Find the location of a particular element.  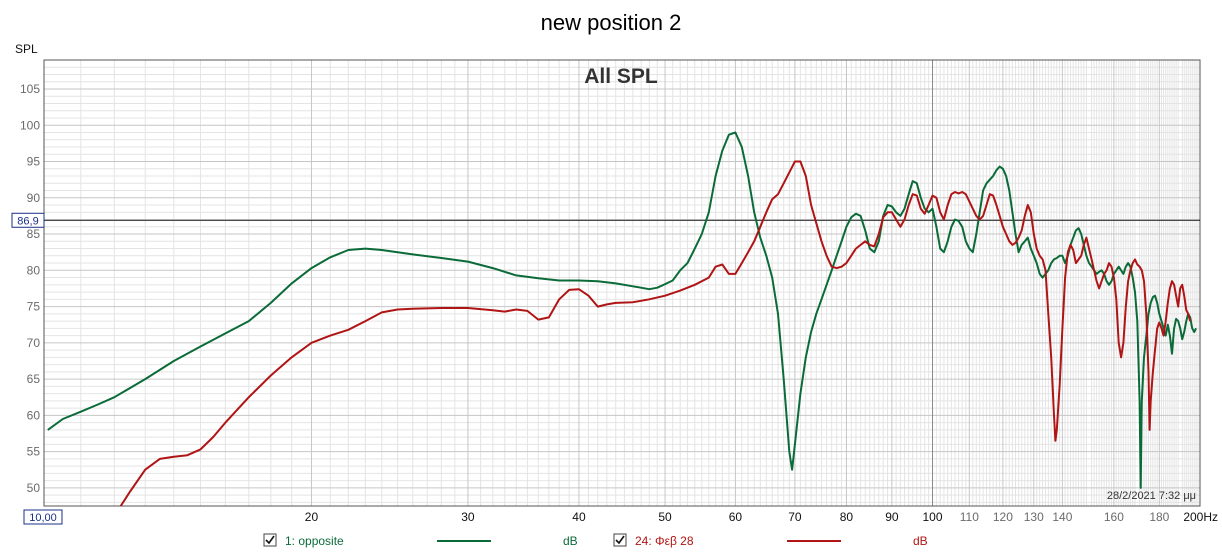

x-start-label: 10,00 is located at coordinates (43, 518).